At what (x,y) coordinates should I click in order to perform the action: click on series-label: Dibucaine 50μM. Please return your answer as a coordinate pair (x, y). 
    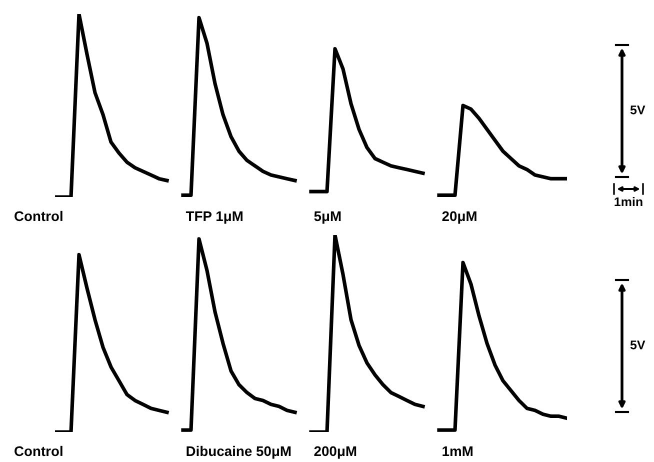
    Looking at the image, I should click on (238, 452).